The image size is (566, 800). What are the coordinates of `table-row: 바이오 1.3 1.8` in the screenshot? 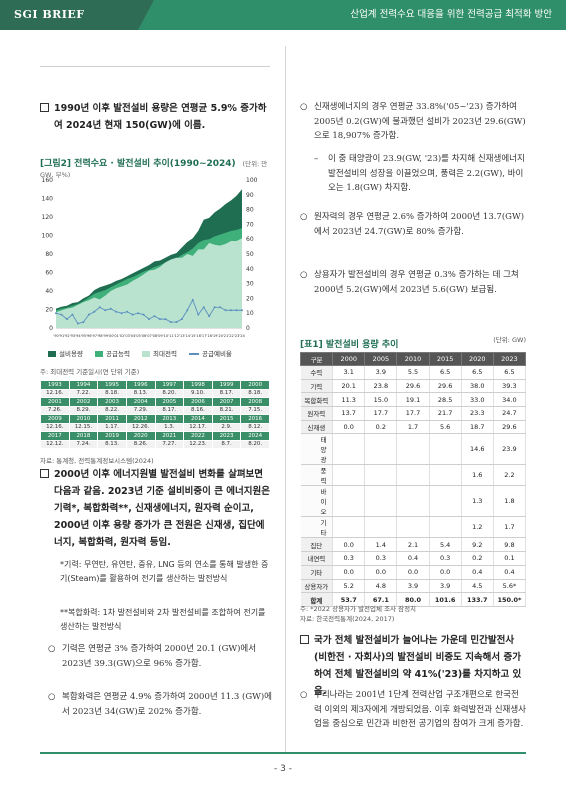 It's located at (413, 501).